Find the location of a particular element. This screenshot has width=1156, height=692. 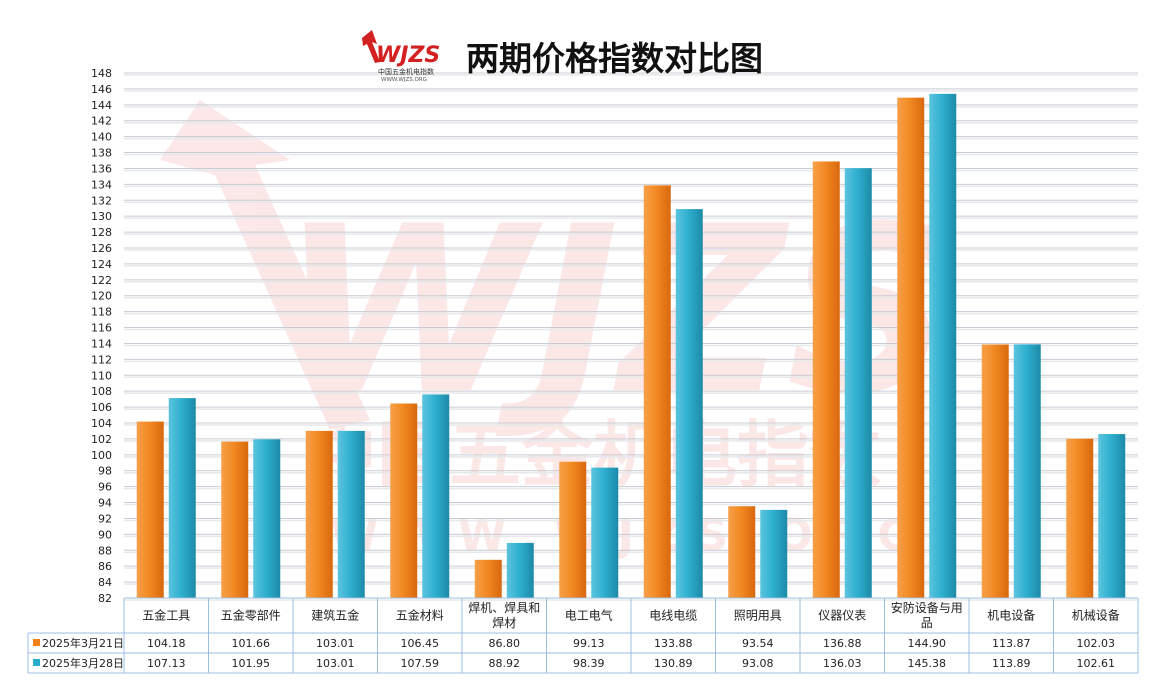

y-tick-label: 120 is located at coordinates (101, 296).